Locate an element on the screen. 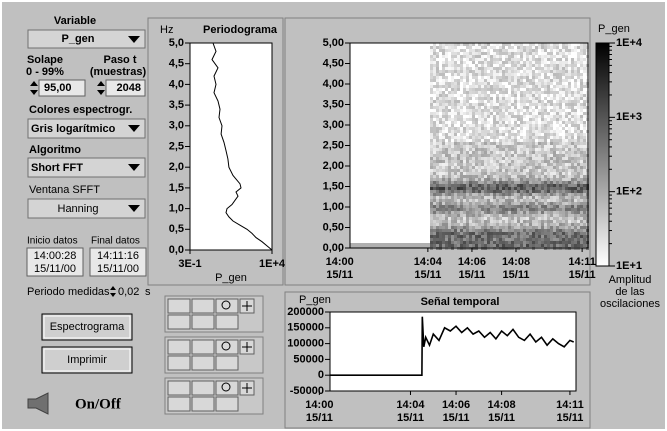 The width and height of the screenshot is (667, 431). colorbar-tick-label: 1E+2 is located at coordinates (629, 192).